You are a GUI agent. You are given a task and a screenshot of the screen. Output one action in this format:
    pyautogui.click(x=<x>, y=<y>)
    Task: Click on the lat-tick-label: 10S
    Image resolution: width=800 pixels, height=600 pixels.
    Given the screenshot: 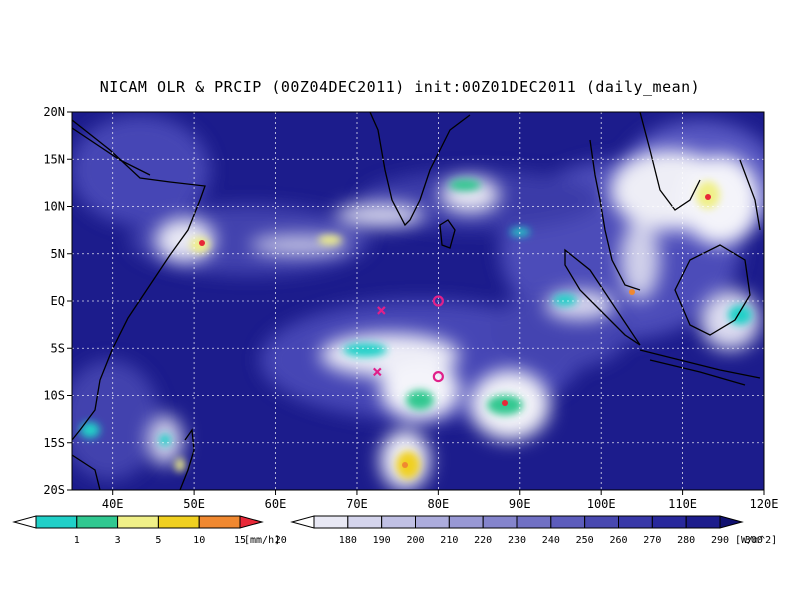 What is the action you would take?
    pyautogui.click(x=54, y=396)
    